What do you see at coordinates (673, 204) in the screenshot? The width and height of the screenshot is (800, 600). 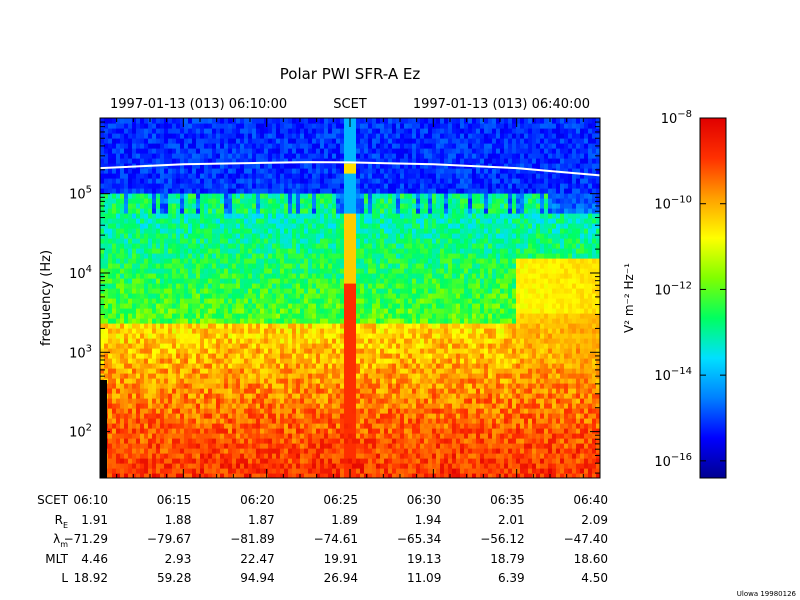 I see `colorbar-tick-label: 10−10` at bounding box center [673, 204].